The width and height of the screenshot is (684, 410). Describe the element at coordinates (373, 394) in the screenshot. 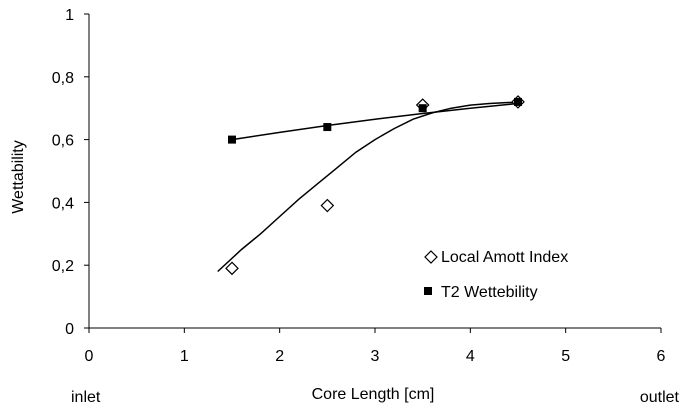

I see `x-axis-label: Core Length [cm]` at that location.